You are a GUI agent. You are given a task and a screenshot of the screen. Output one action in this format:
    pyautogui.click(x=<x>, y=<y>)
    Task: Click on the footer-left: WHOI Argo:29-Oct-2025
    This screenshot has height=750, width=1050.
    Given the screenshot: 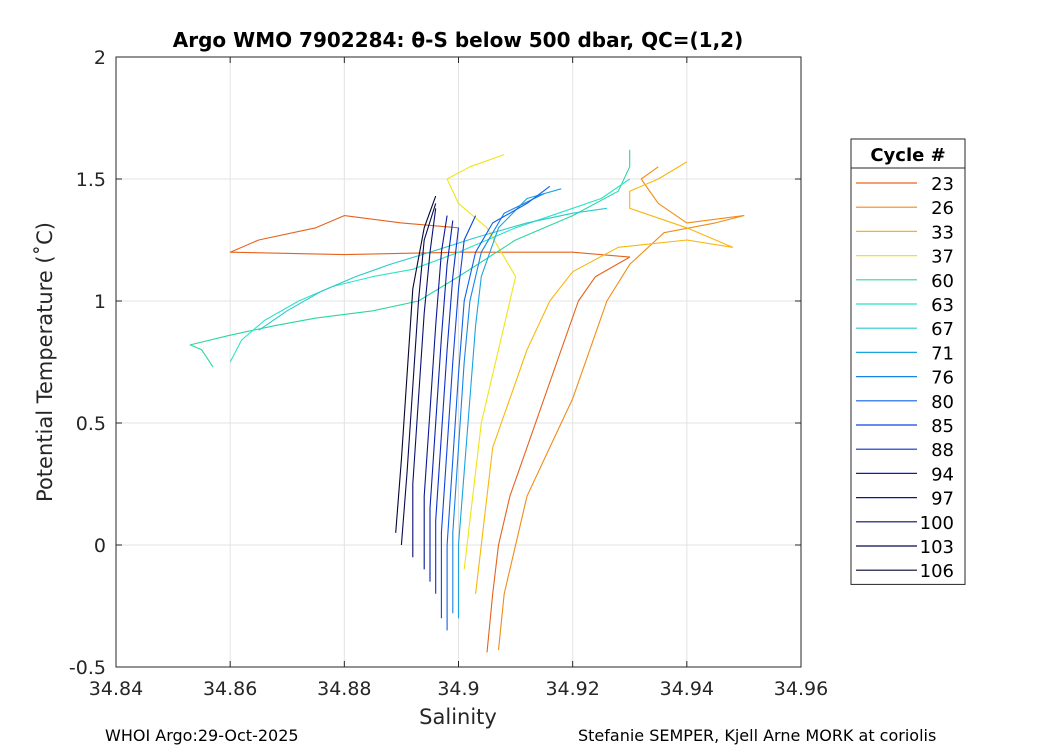 What is the action you would take?
    pyautogui.click(x=202, y=735)
    